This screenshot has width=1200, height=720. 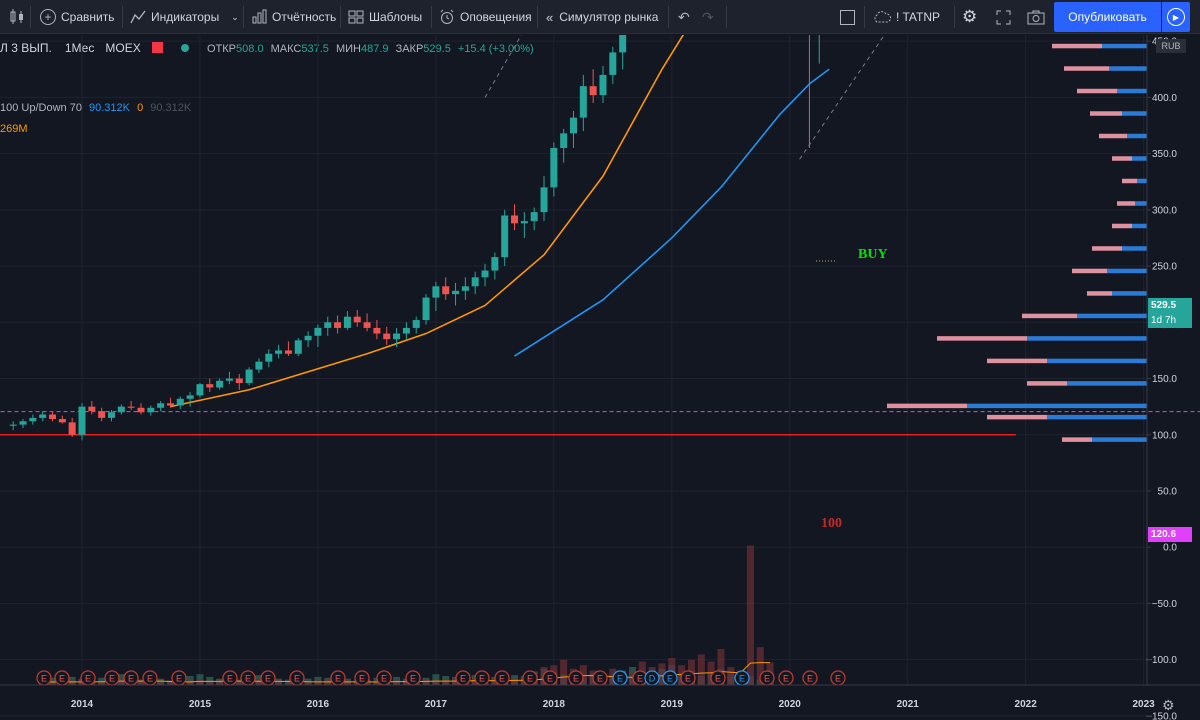 I want to click on currency-label: RUB, so click(x=1171, y=46).